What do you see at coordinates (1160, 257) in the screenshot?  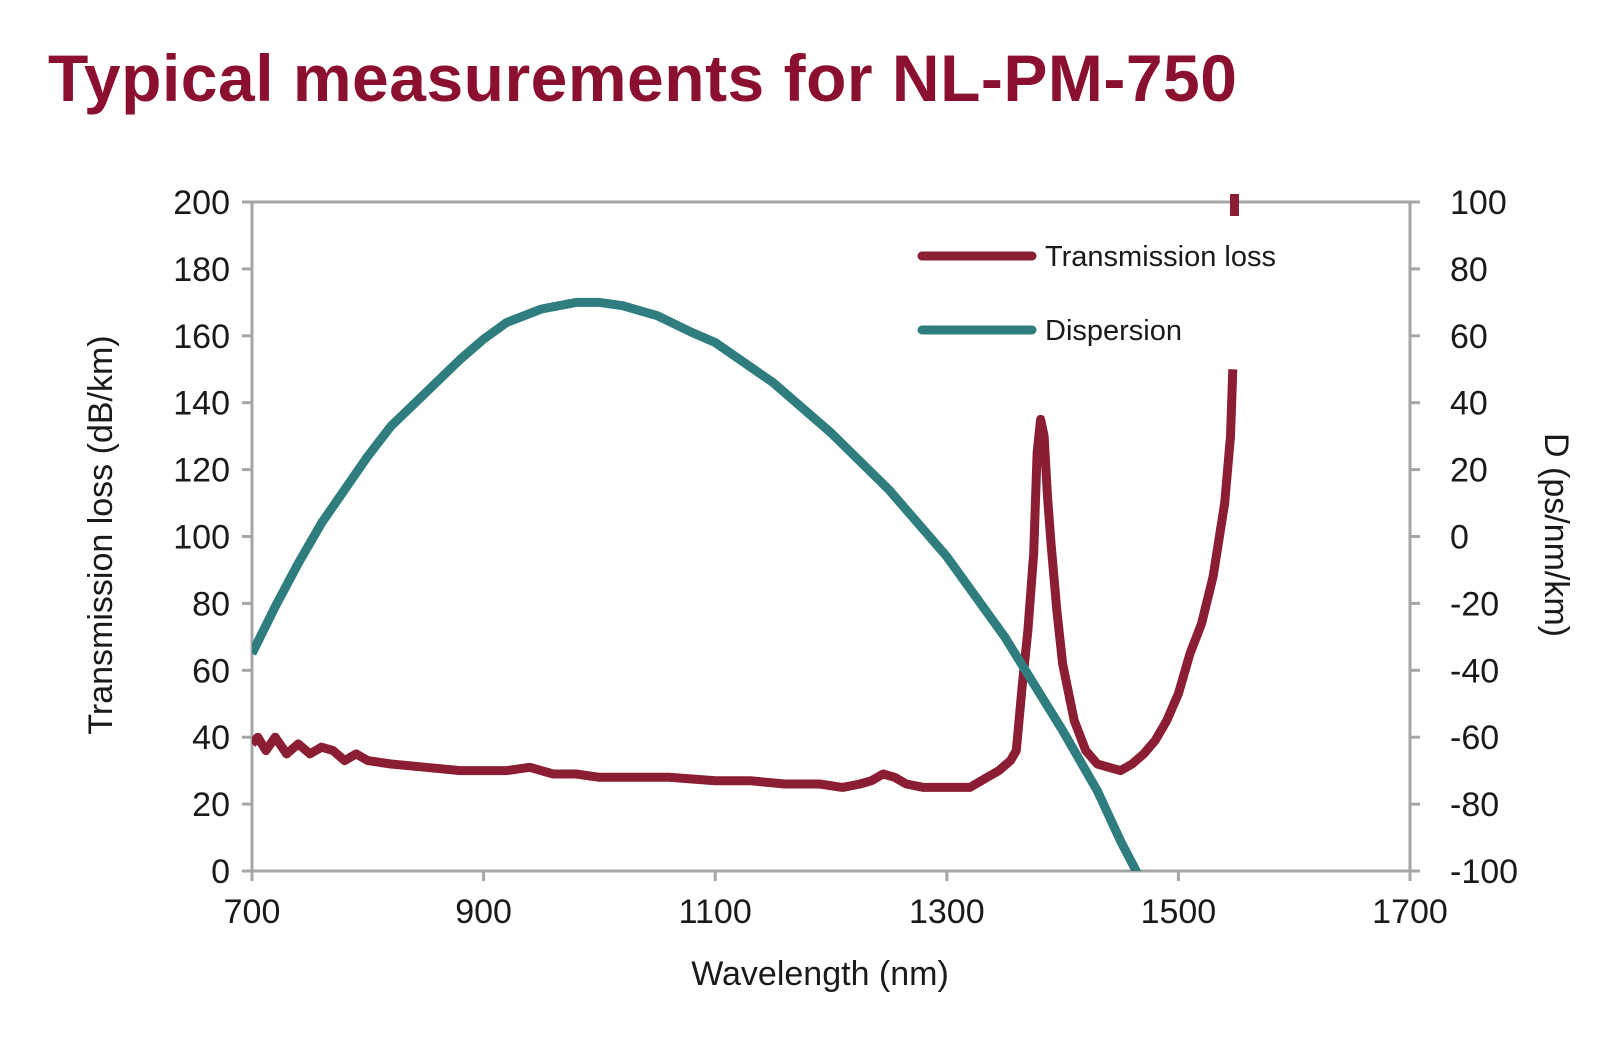 I see `legend-label-transmission-loss: Transmission loss` at bounding box center [1160, 257].